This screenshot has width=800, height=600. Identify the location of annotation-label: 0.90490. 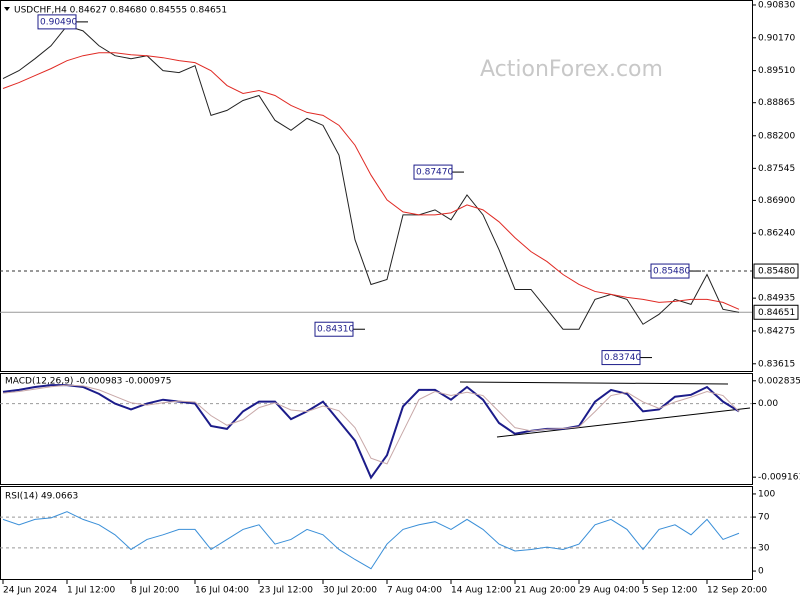
(58, 22).